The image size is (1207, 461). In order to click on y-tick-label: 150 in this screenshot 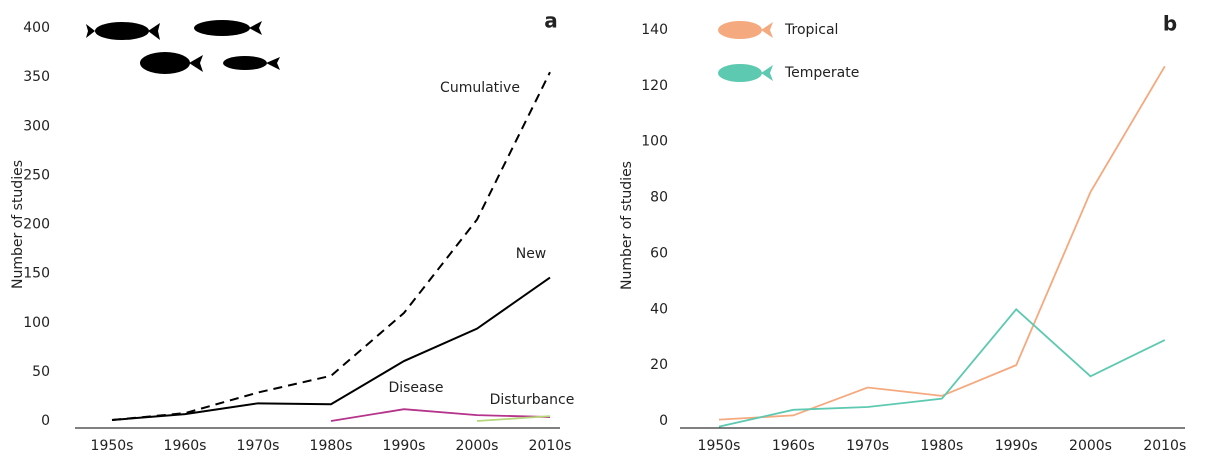, I will do `click(36, 274)`.